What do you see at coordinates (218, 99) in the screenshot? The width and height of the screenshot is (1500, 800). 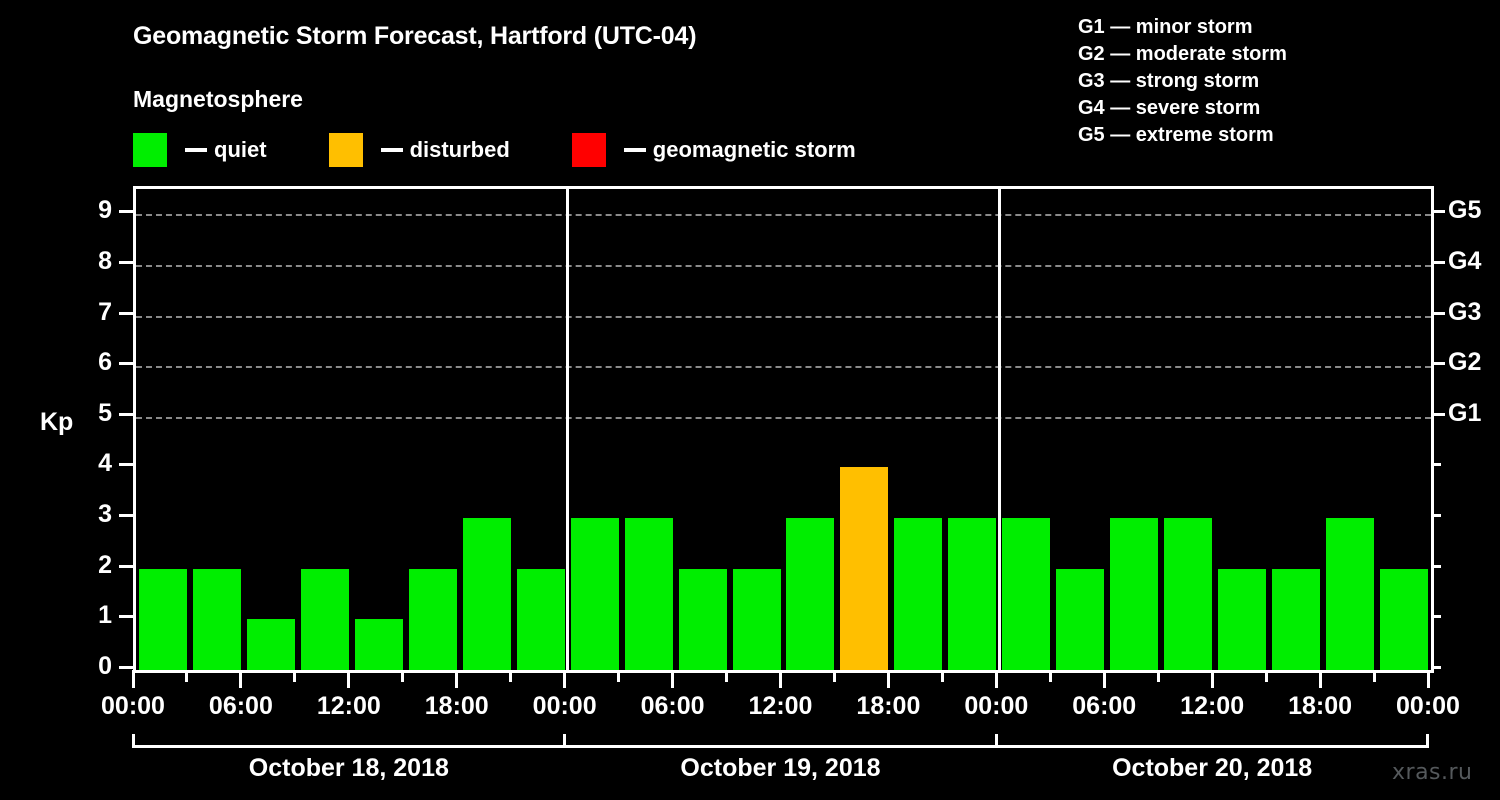 I see `magnetosphere-label: Magnetosphere` at bounding box center [218, 99].